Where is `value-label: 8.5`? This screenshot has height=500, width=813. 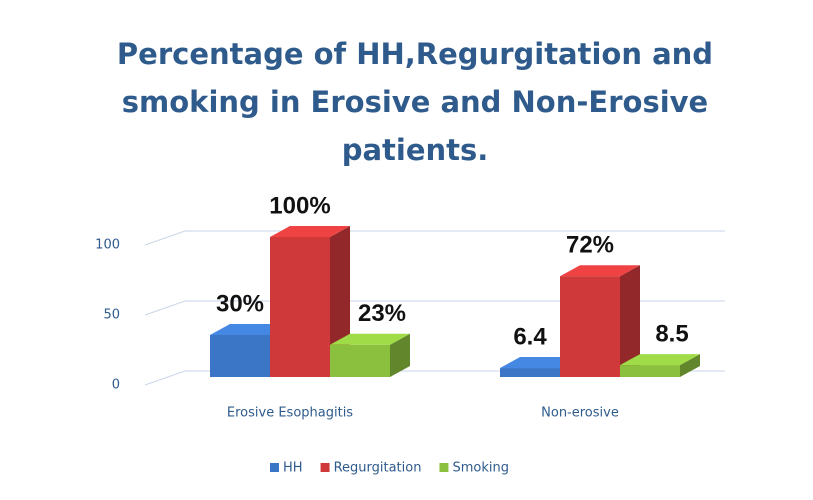
value-label: 8.5 is located at coordinates (671, 333).